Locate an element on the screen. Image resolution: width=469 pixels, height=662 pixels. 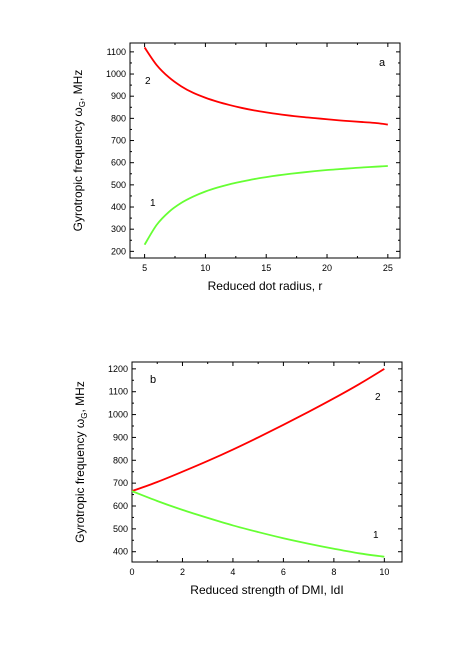
panel-label: a is located at coordinates (382, 63).